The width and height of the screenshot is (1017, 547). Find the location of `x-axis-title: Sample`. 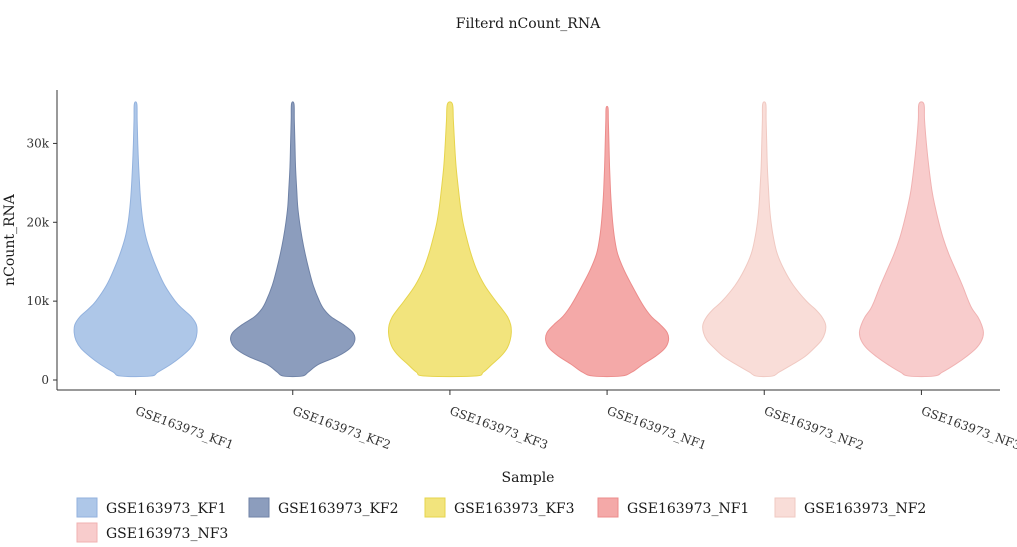

x-axis-title: Sample is located at coordinates (528, 478).